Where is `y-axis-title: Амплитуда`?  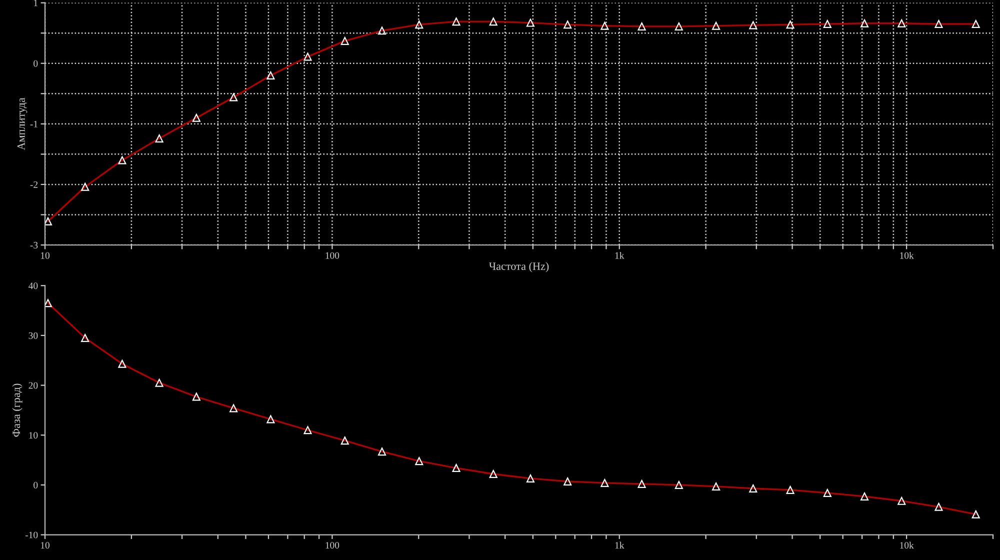 y-axis-title: Амплитуда is located at coordinates (22, 124).